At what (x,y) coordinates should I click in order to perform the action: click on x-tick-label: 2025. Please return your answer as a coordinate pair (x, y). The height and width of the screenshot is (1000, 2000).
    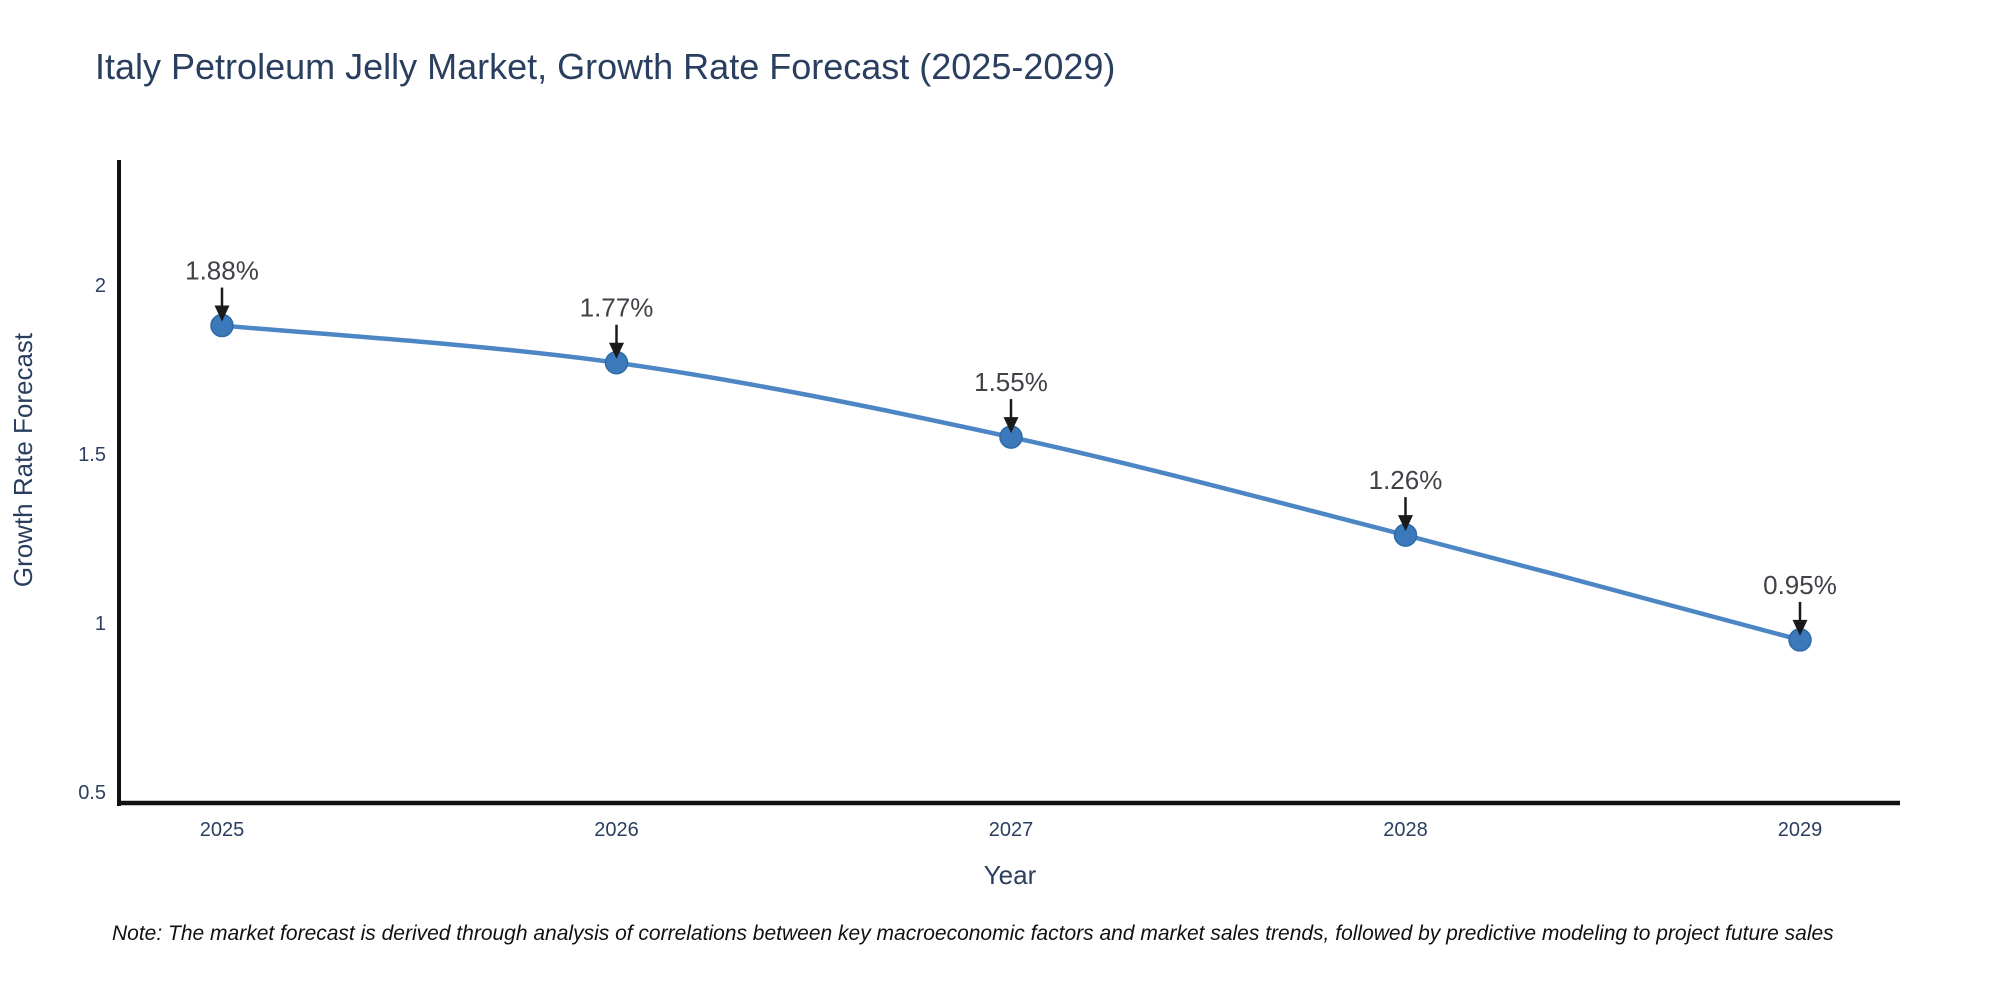
    Looking at the image, I should click on (222, 830).